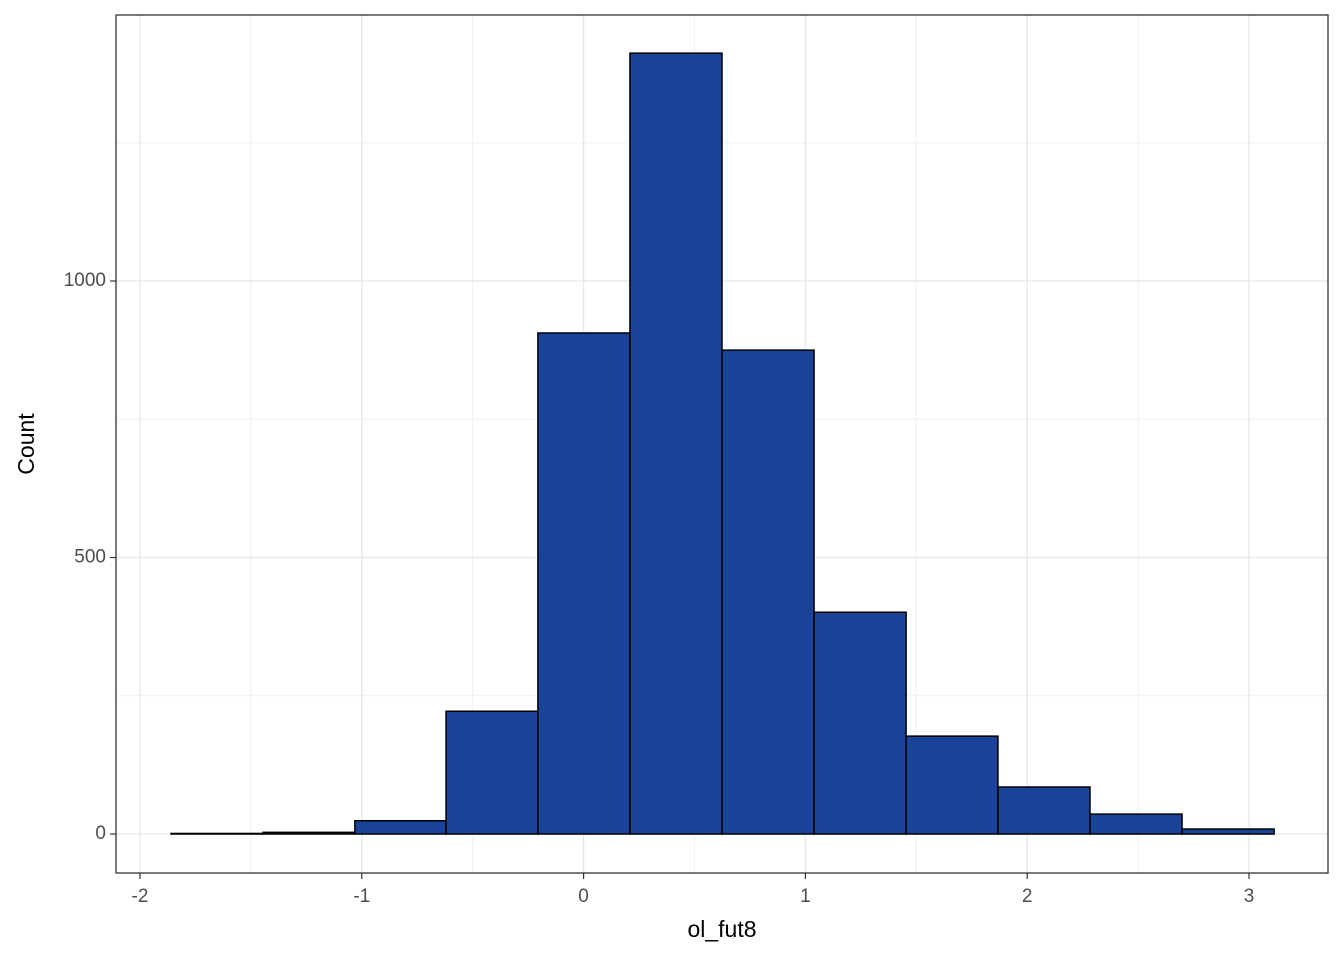 Image resolution: width=1344 pixels, height=960 pixels. Describe the element at coordinates (85, 280) in the screenshot. I see `y-tick-label: 1000` at that location.